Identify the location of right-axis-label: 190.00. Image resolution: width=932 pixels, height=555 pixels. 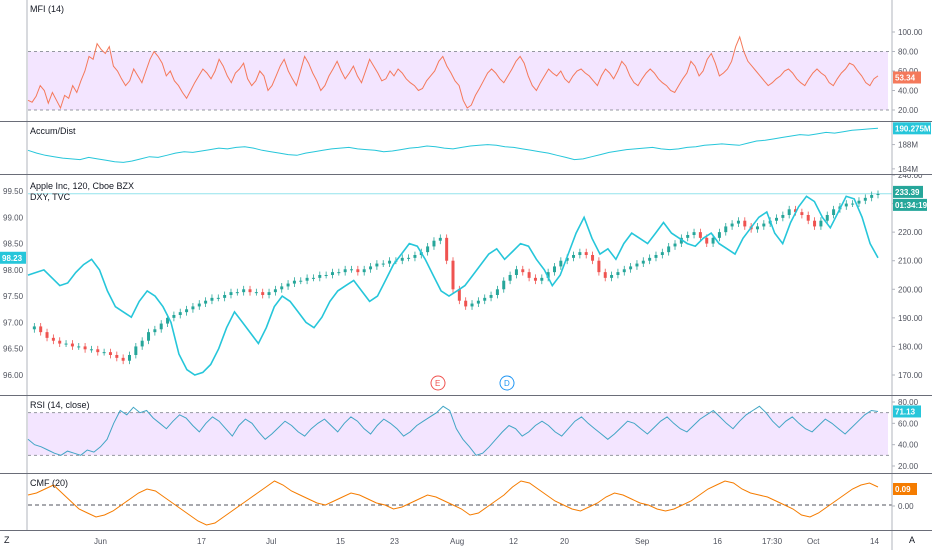
(910, 318).